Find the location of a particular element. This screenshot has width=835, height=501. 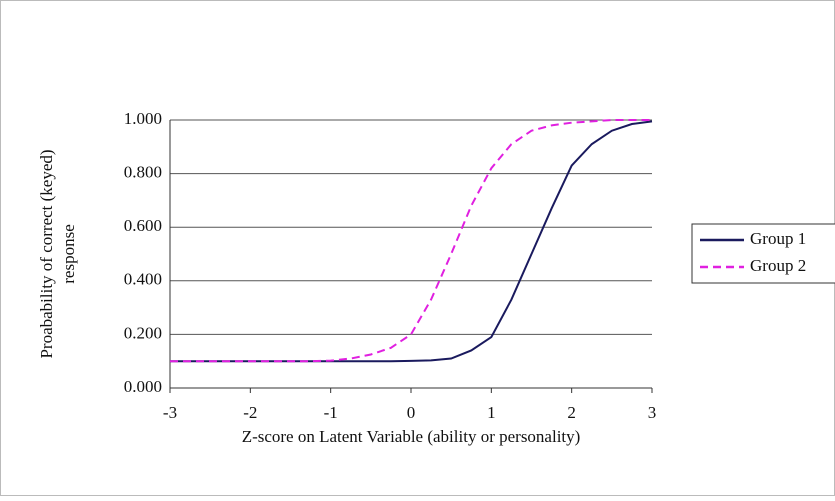

y-tick-label: 1.000 is located at coordinates (143, 118).